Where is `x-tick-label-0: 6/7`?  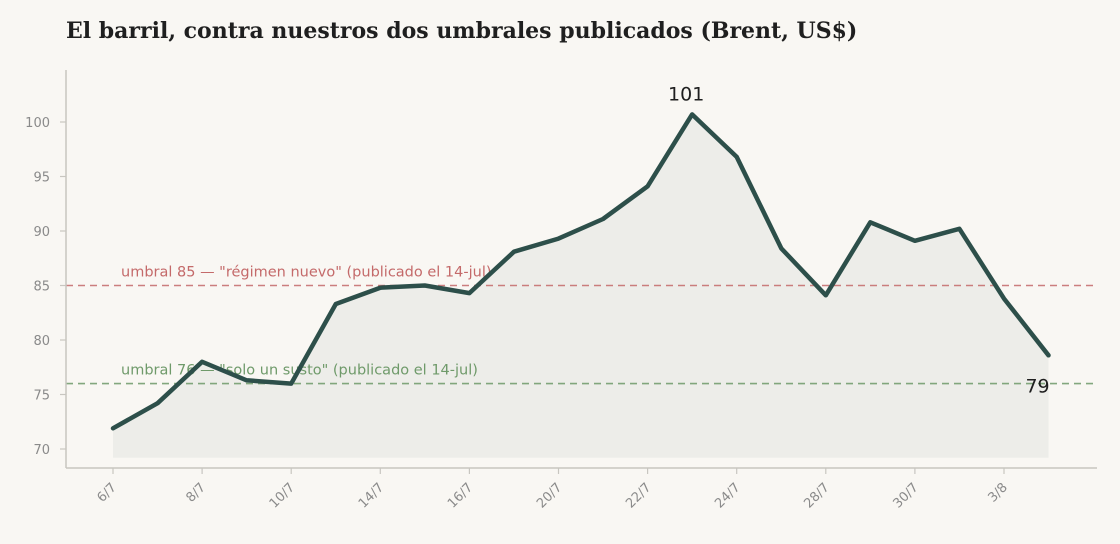 x-tick-label-0: 6/7 is located at coordinates (106, 492).